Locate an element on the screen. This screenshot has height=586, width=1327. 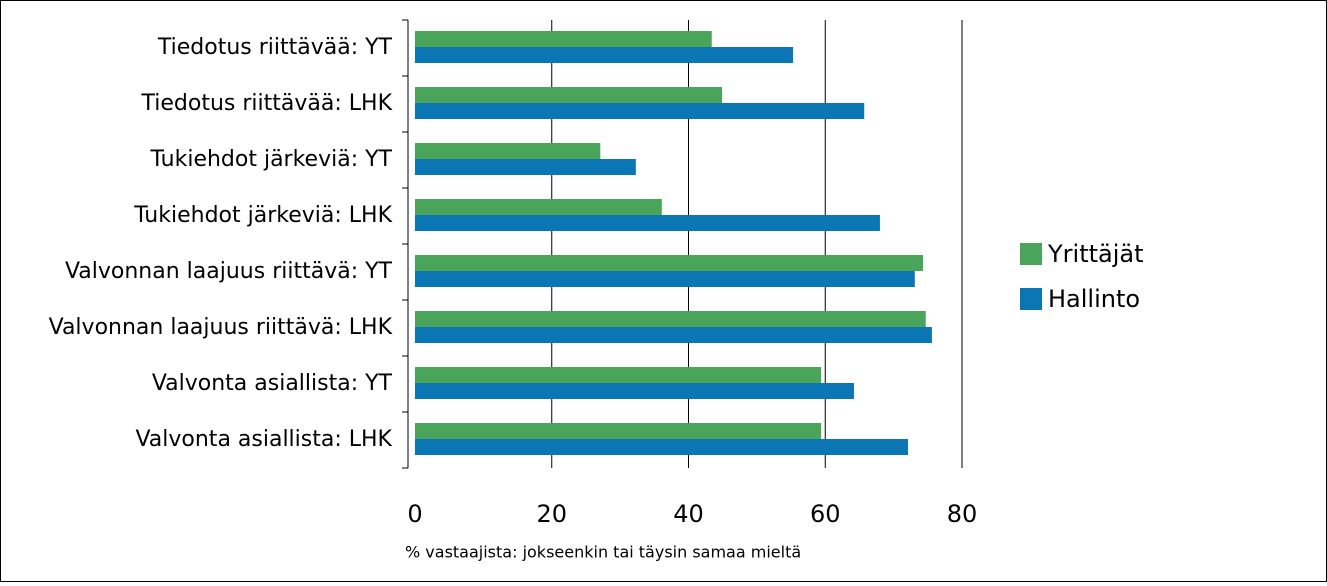
y-tick-label: Tiedotus riittävää: YT is located at coordinates (275, 47).